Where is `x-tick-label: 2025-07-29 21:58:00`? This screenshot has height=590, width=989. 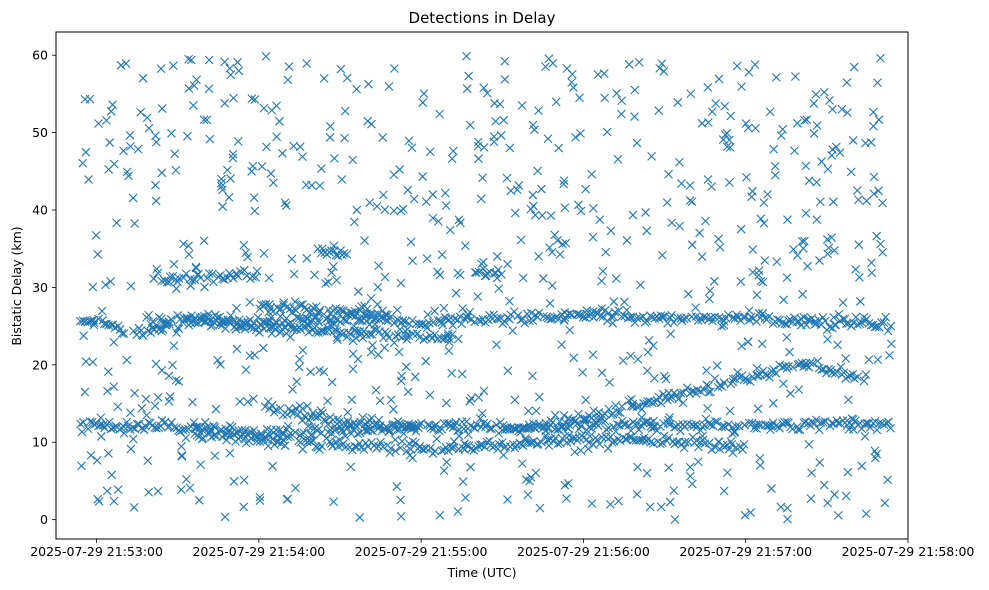 x-tick-label: 2025-07-29 21:58:00 is located at coordinates (908, 551).